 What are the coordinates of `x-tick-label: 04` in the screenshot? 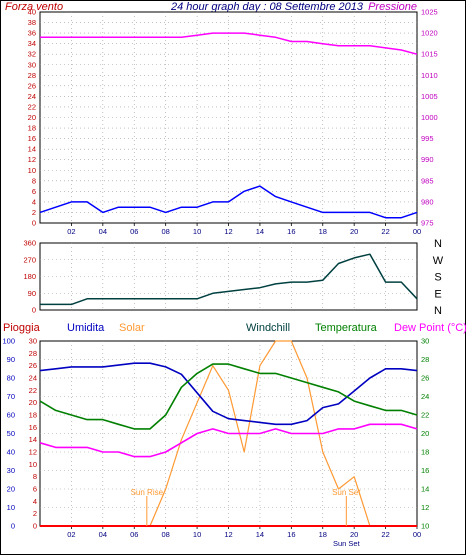 It's located at (103, 534).